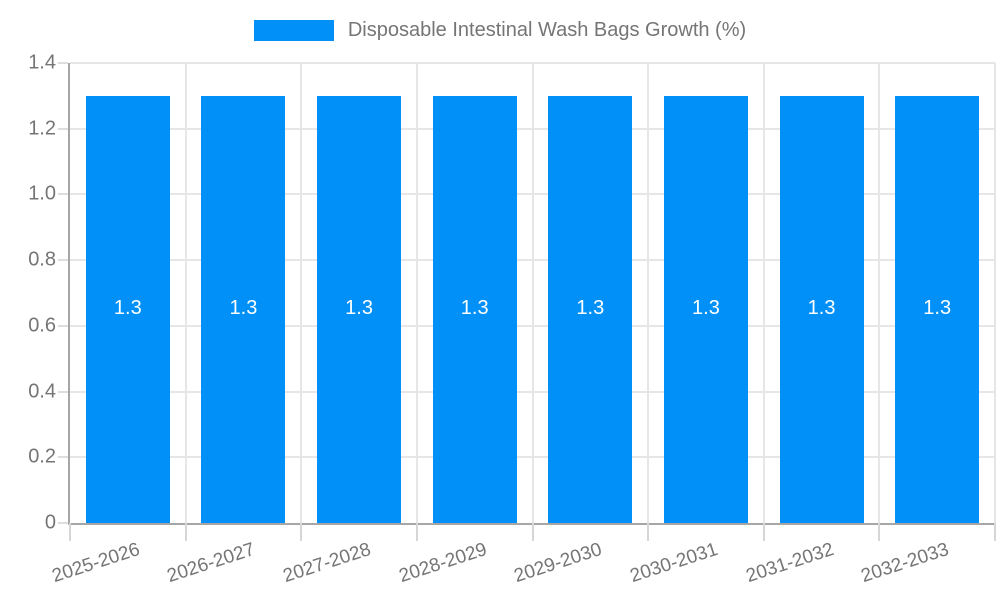 Image resolution: width=1000 pixels, height=600 pixels. What do you see at coordinates (211, 563) in the screenshot?
I see `x-tick-label: 2026-2027` at bounding box center [211, 563].